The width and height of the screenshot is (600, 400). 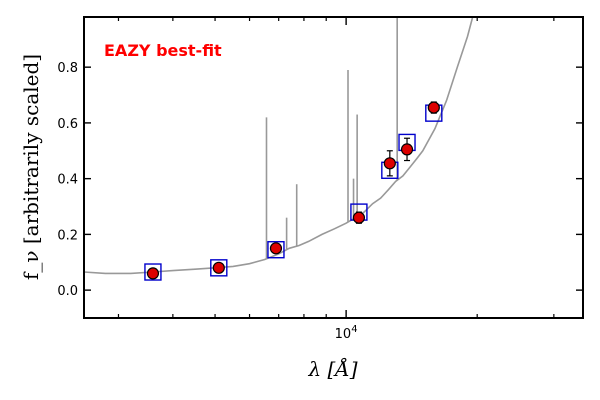 I want to click on y-tick-label: 0.6, so click(x=67, y=124).